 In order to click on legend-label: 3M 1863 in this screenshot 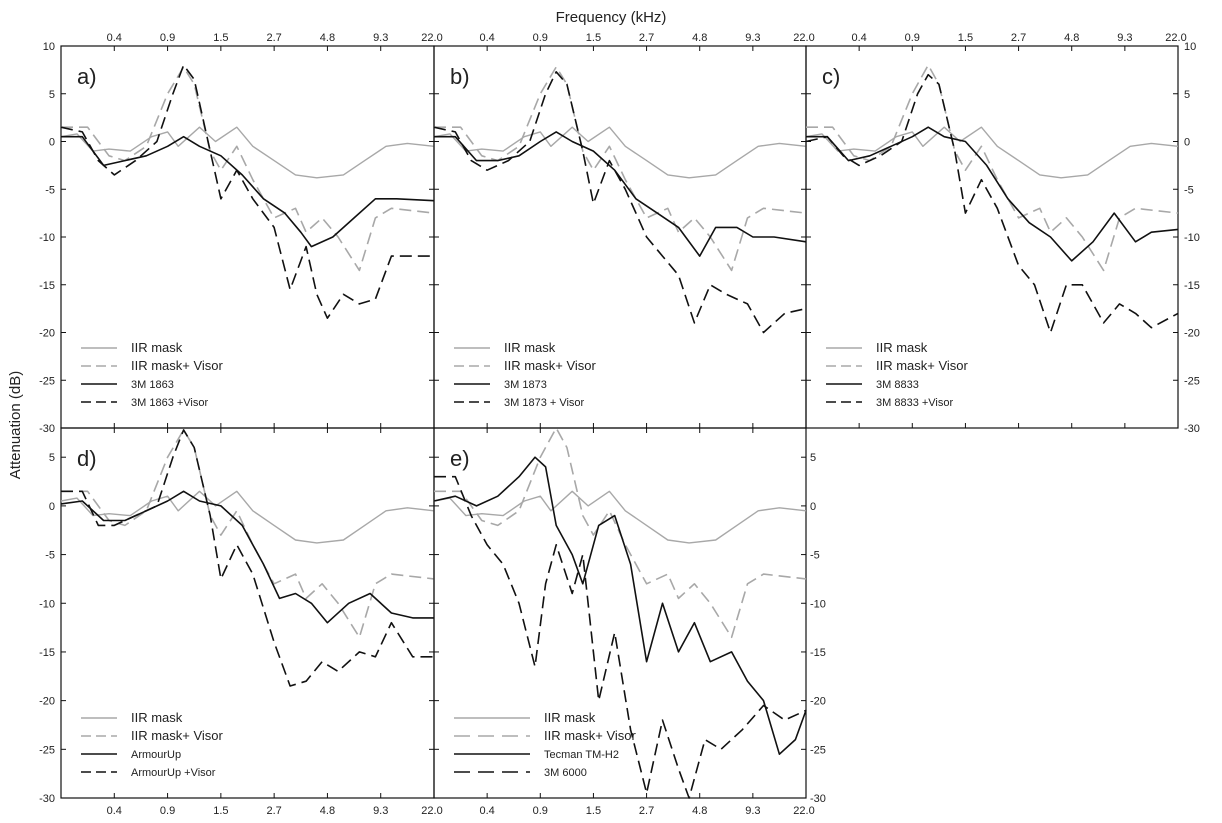, I will do `click(152, 385)`.